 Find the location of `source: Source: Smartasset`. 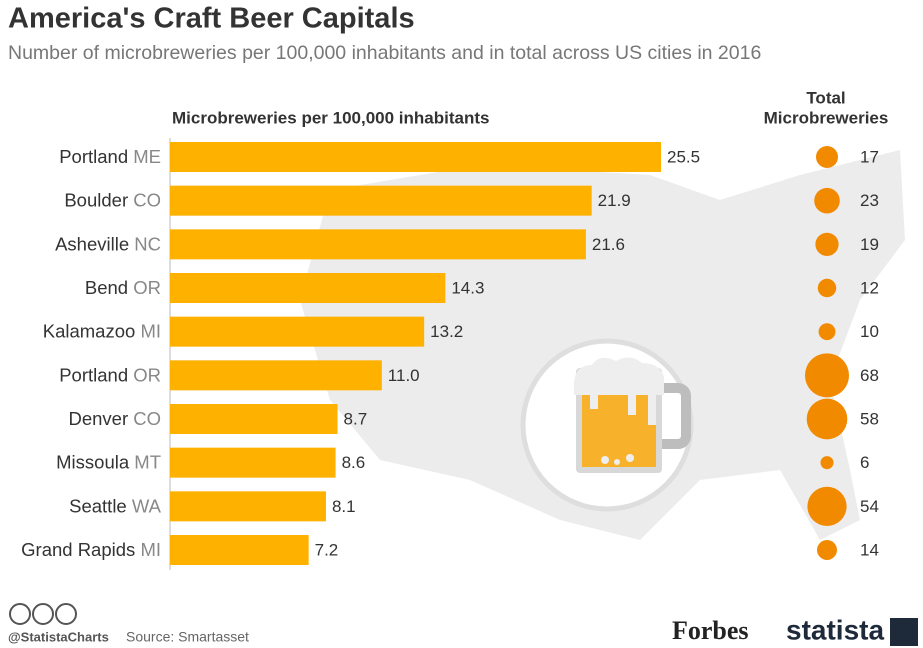

source: Source: Smartasset is located at coordinates (187, 637).